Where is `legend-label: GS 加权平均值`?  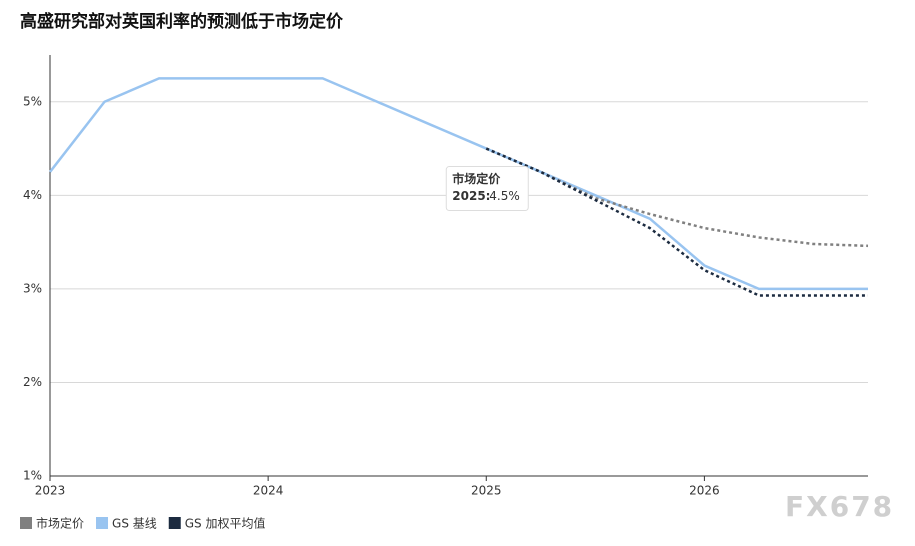
legend-label: GS 加权平均值 is located at coordinates (225, 523).